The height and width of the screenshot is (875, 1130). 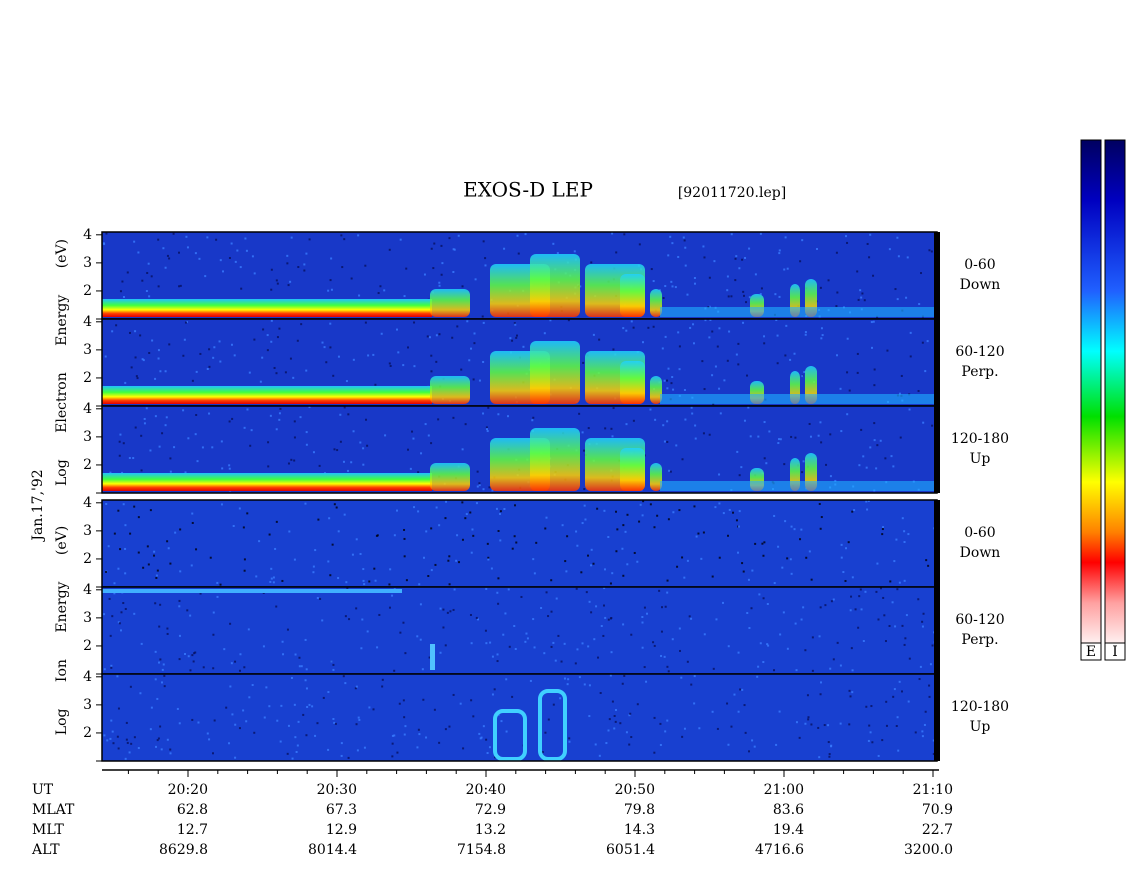 I want to click on y-tick-label: 2, so click(x=87, y=291).